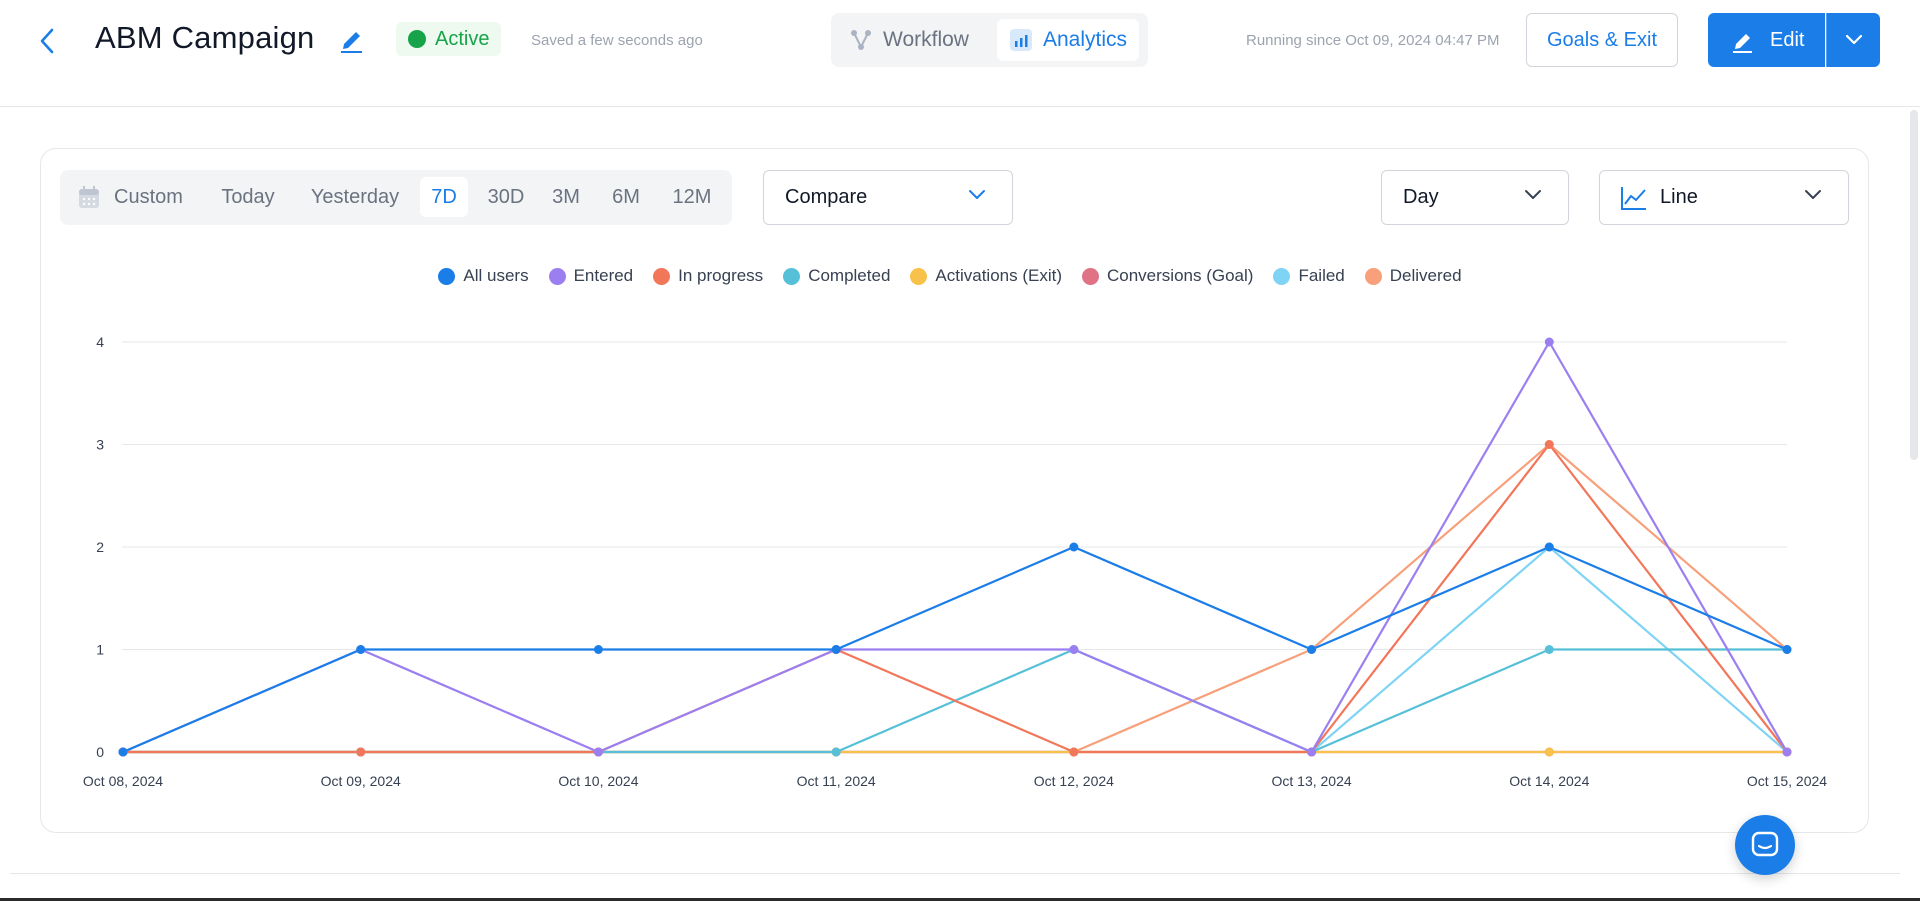 The width and height of the screenshot is (1920, 901). Describe the element at coordinates (1074, 781) in the screenshot. I see `x-tick-label: Oct 12, 2024` at that location.